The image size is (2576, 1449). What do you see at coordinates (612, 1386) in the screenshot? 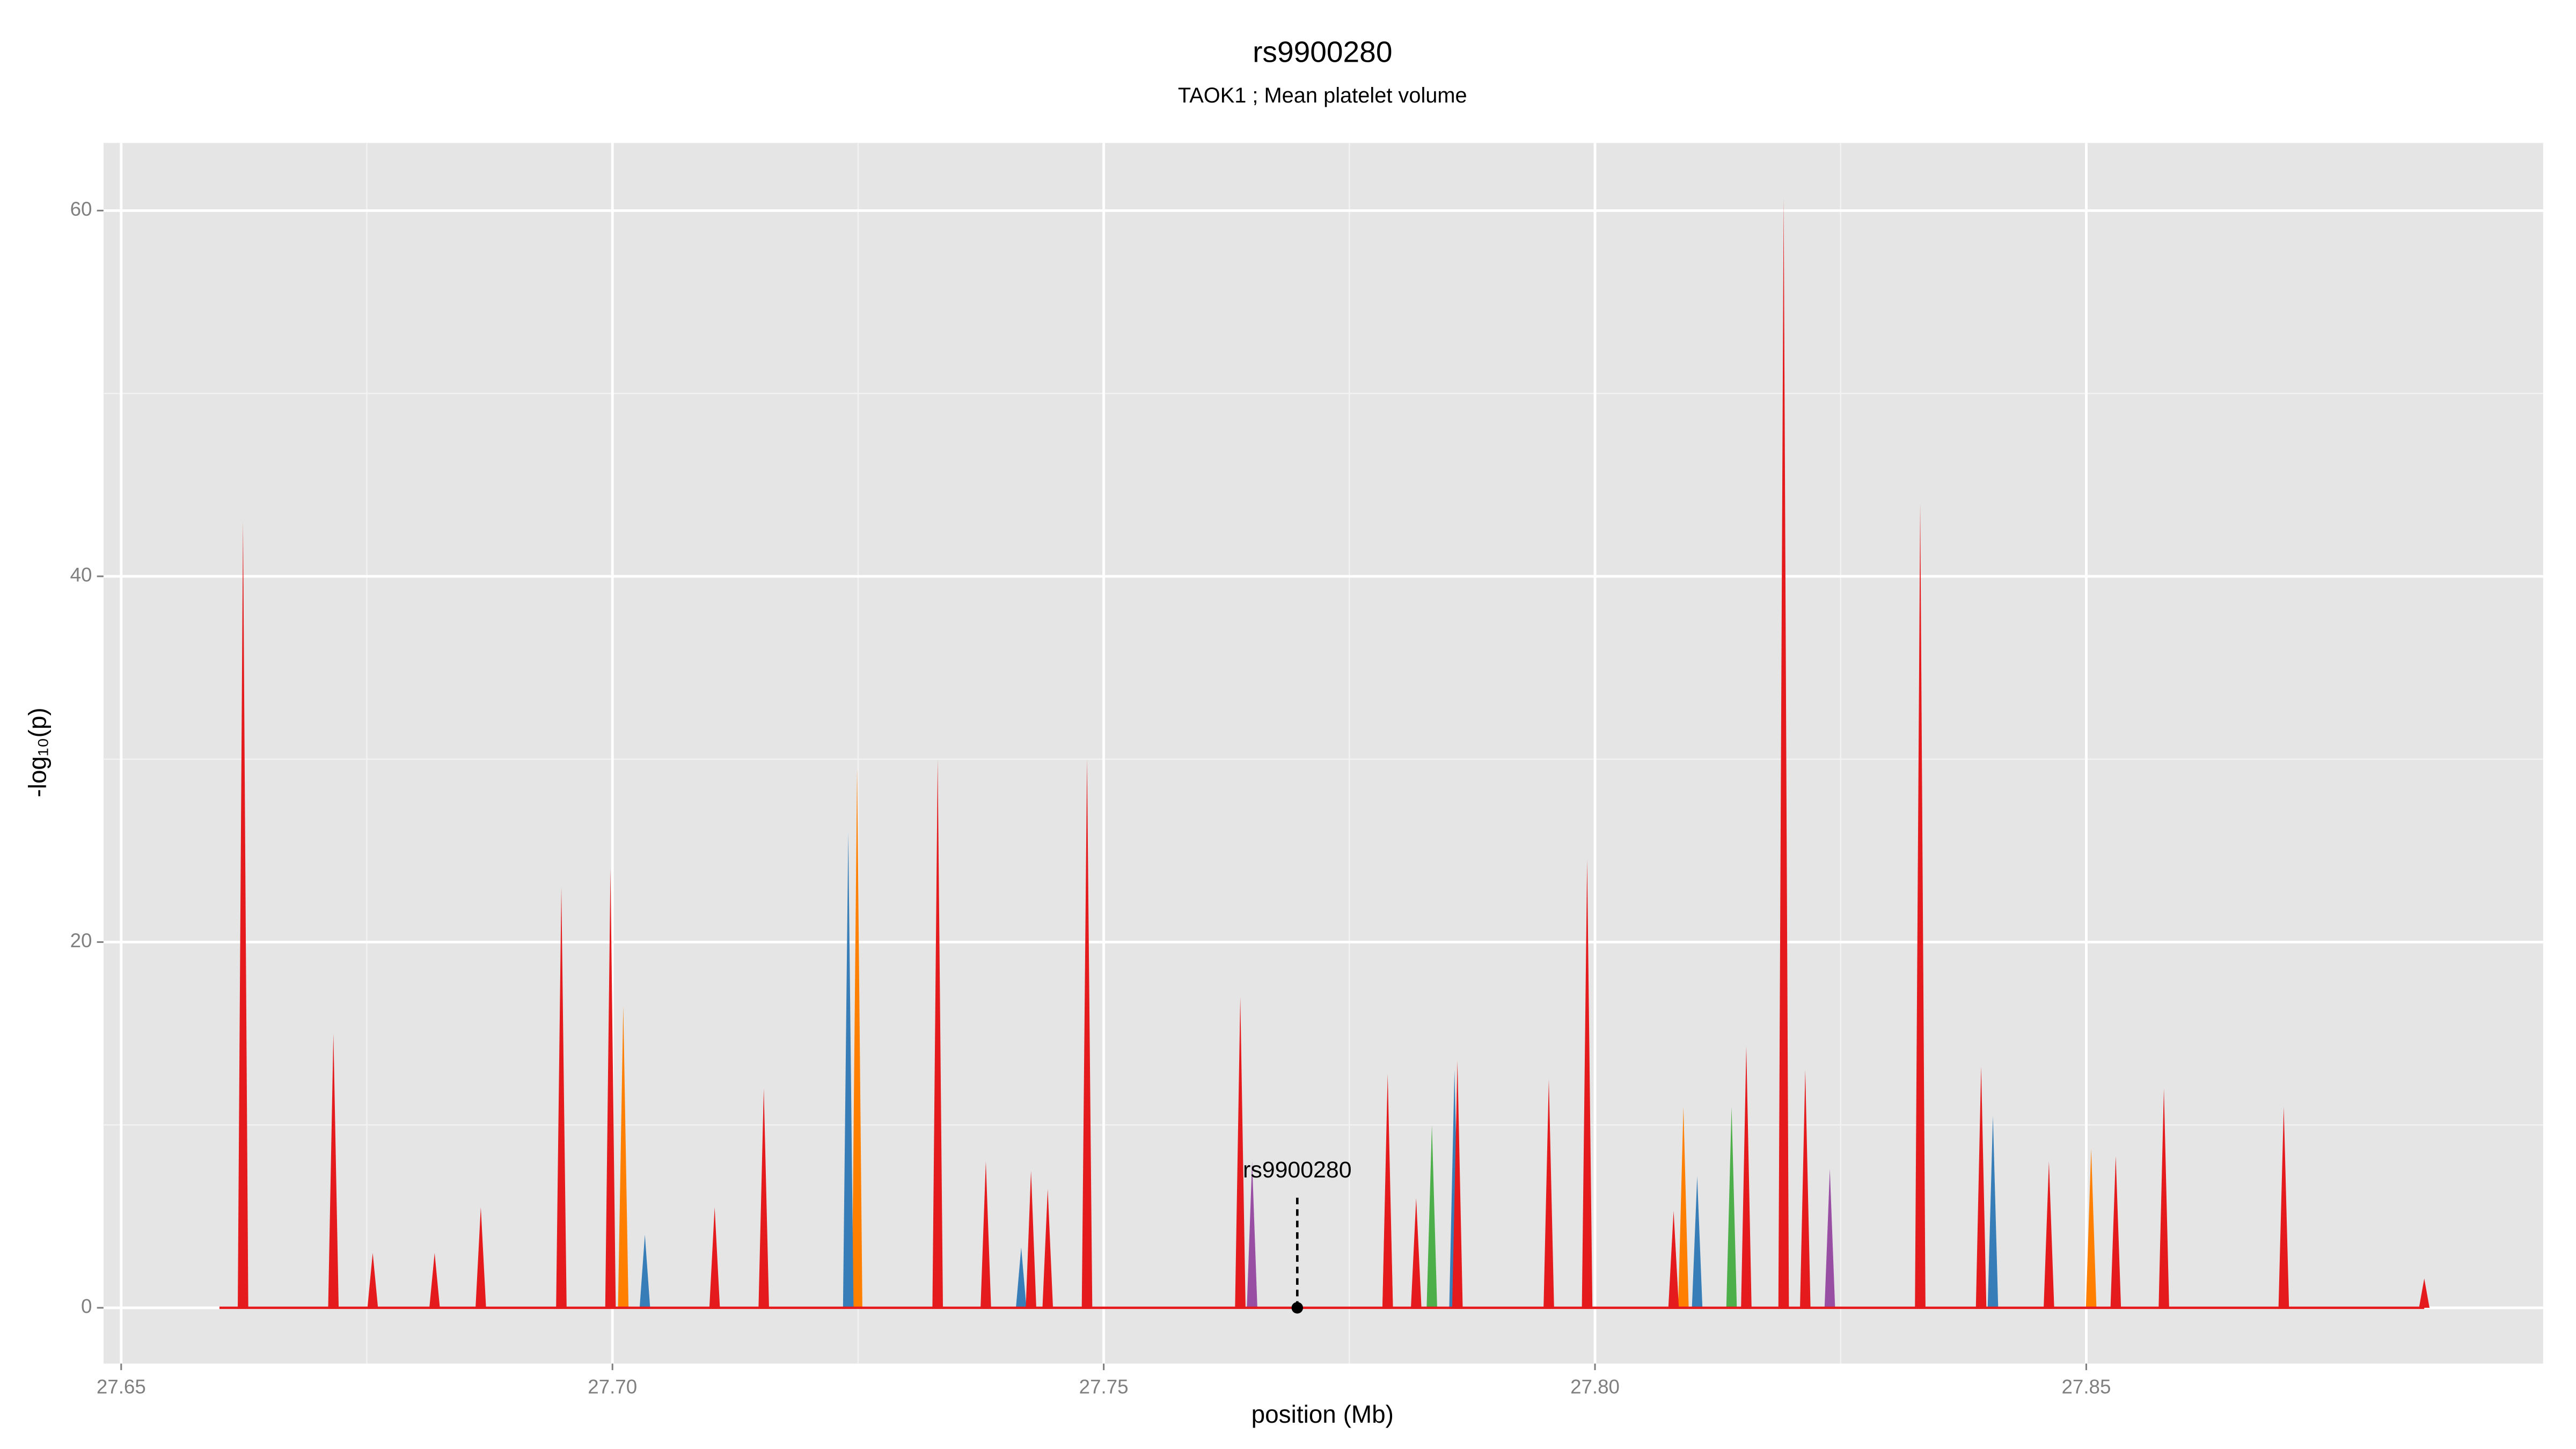
I see `x-tick-label: 27.70` at bounding box center [612, 1386].